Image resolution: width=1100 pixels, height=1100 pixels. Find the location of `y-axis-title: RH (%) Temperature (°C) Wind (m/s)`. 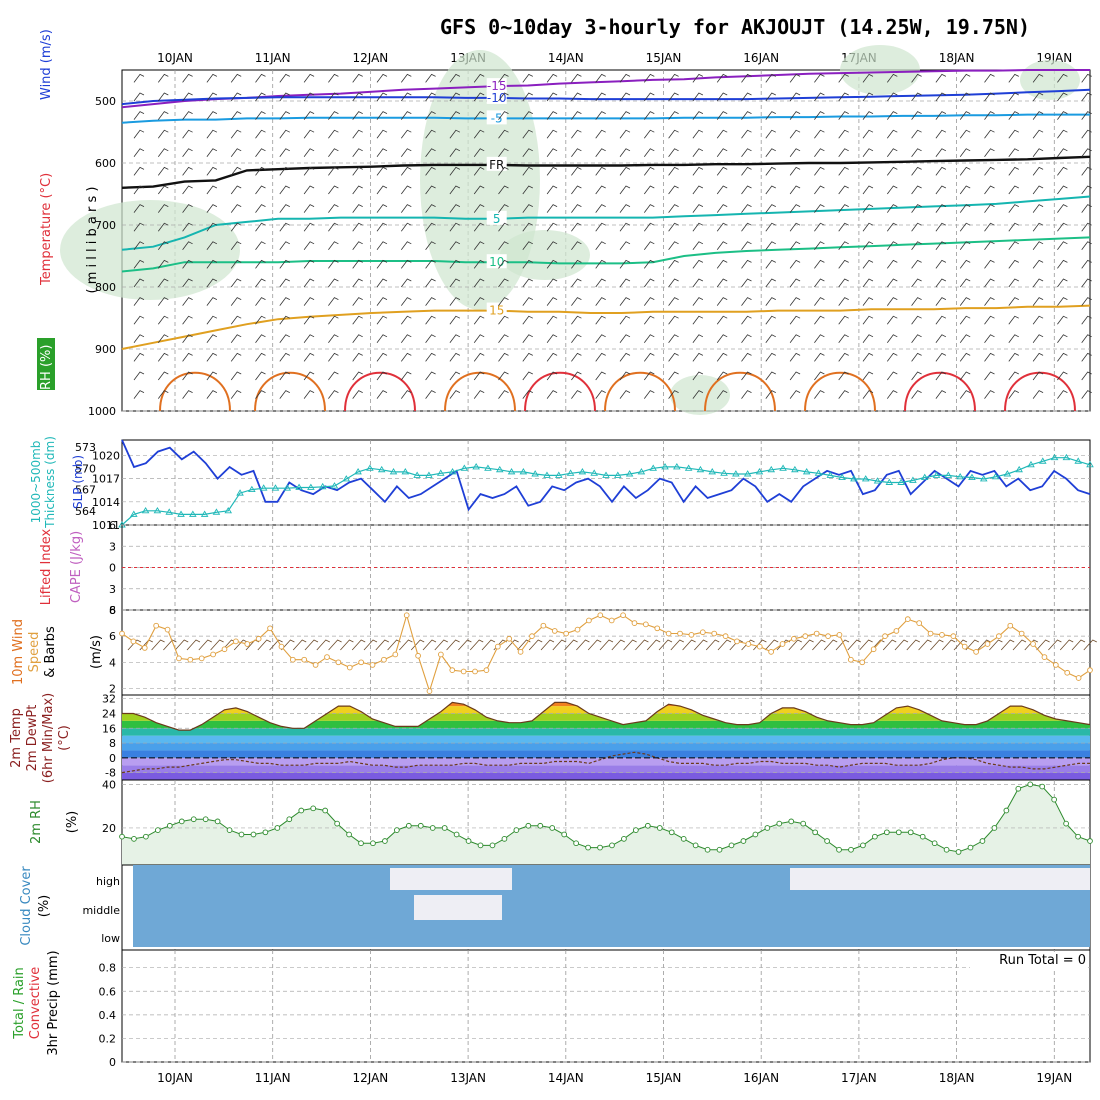

y-axis-title: RH (%) Temperature (°C) Wind (m/s) is located at coordinates (46, 209).